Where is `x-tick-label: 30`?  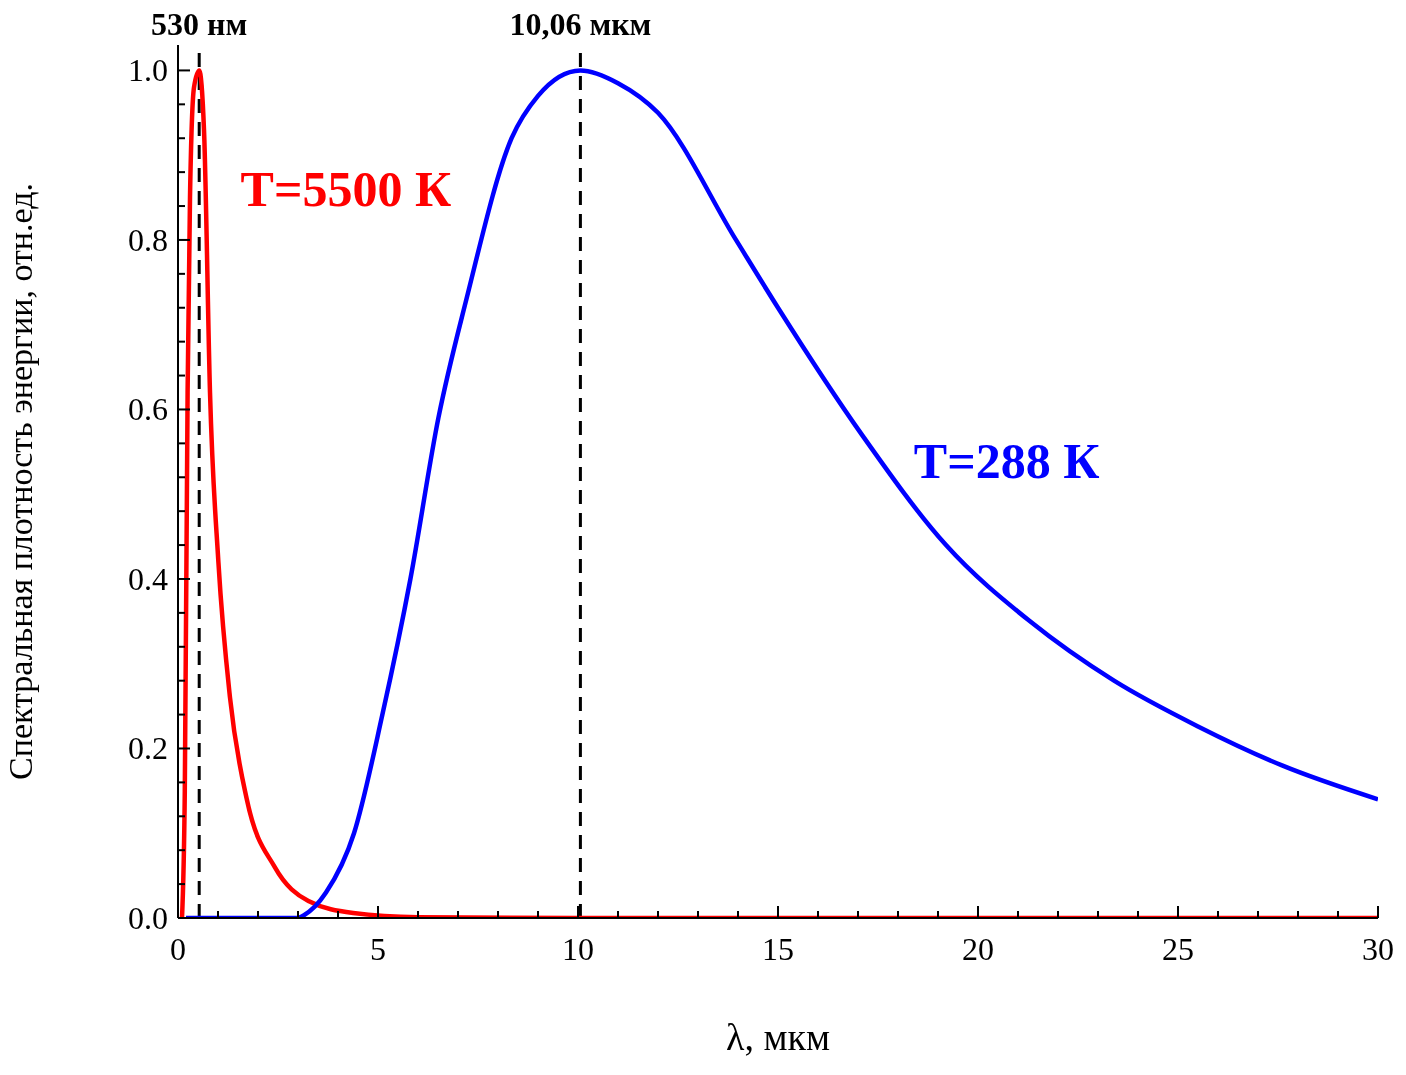
x-tick-label: 30 is located at coordinates (1378, 949).